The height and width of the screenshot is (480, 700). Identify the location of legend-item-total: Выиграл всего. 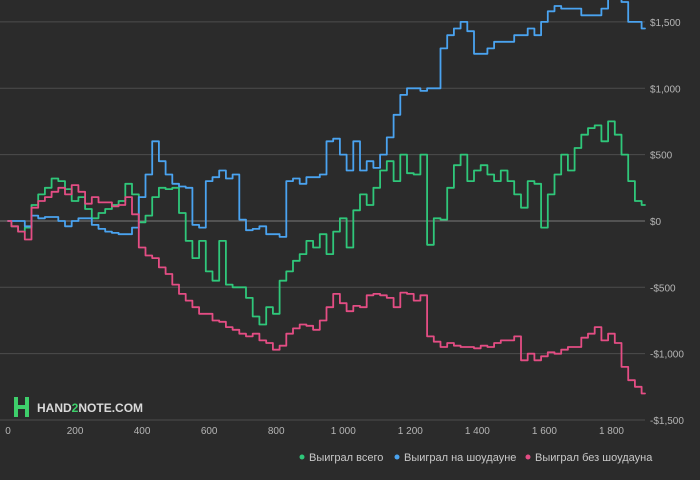
(341, 458).